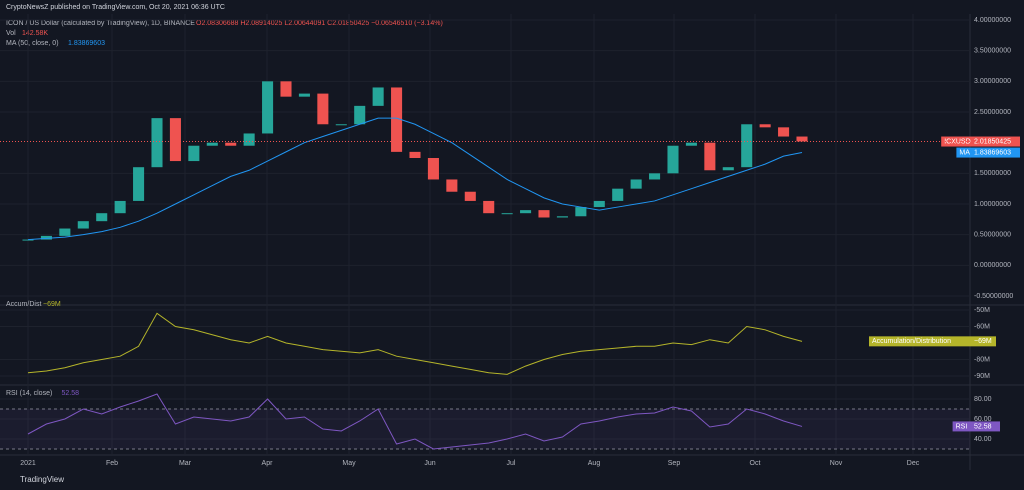  I want to click on legend-vol-value: 142.58K, so click(35, 33).